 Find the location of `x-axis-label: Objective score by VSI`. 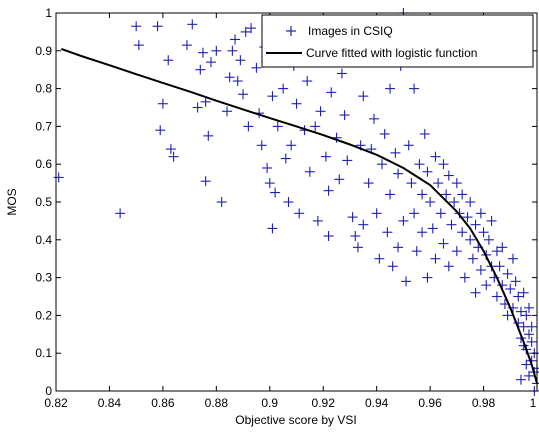

x-axis-label: Objective score by VSI is located at coordinates (295, 420).